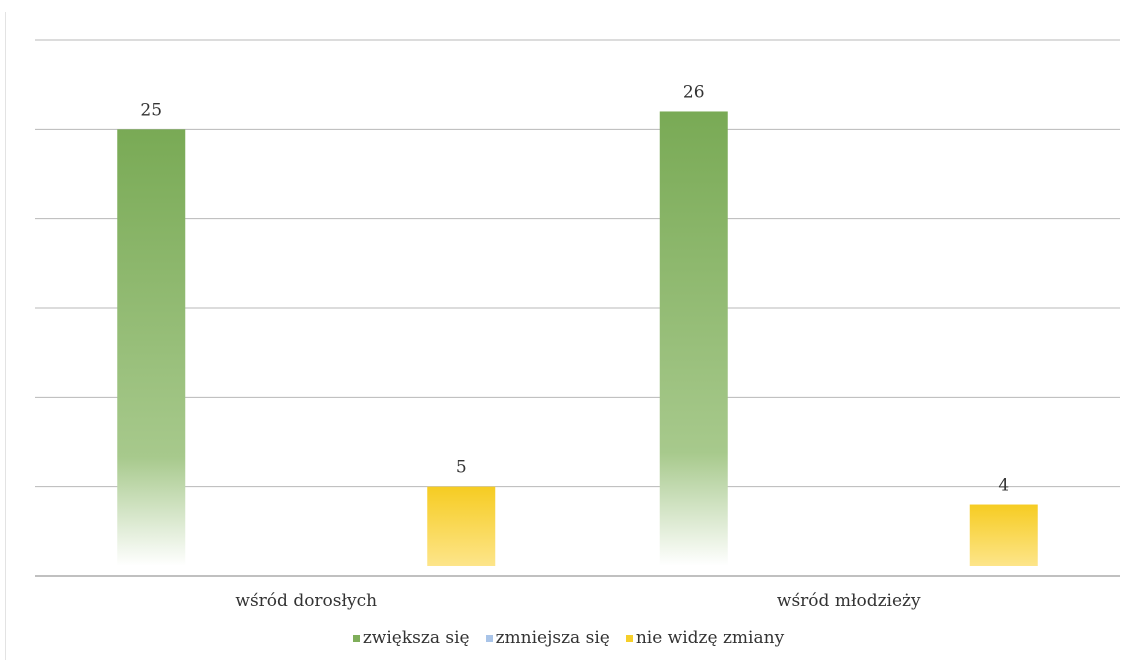  What do you see at coordinates (1003, 486) in the screenshot?
I see `data-label: 4` at bounding box center [1003, 486].